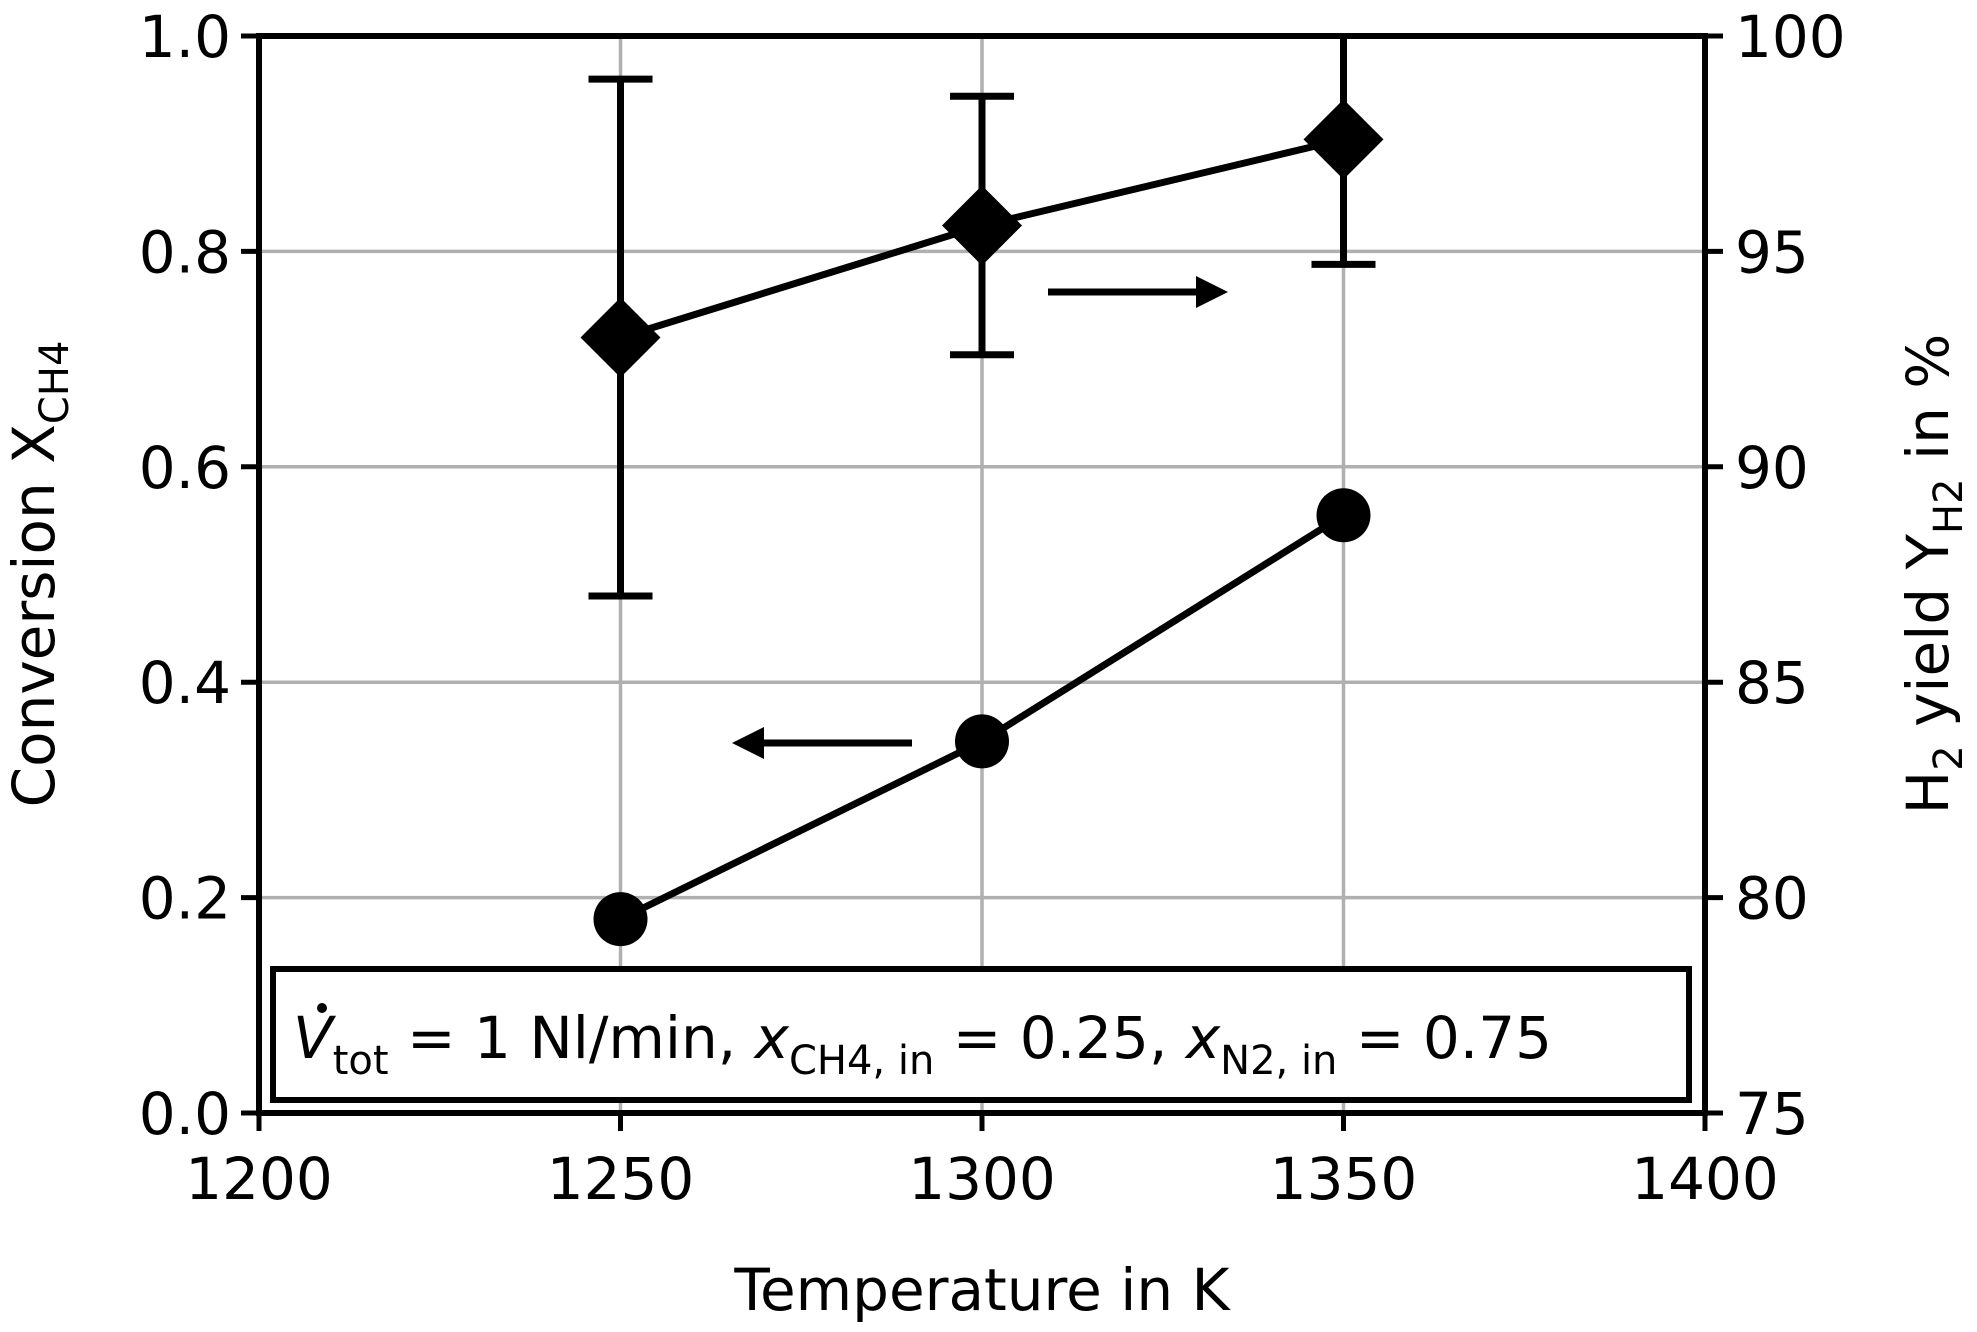  Describe the element at coordinates (1705, 1179) in the screenshot. I see `x-tick-label: 1400` at that location.